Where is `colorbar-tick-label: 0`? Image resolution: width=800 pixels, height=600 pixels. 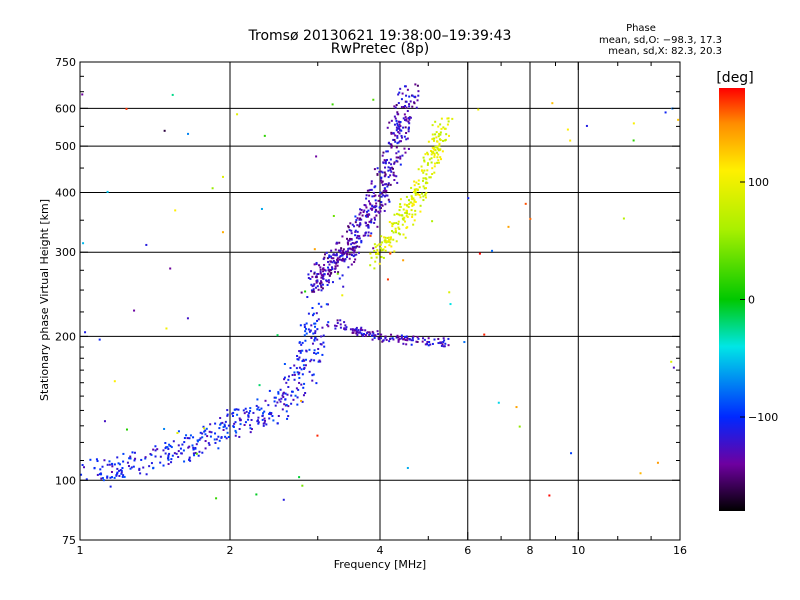
colorbar-tick-label: 0 is located at coordinates (751, 300).